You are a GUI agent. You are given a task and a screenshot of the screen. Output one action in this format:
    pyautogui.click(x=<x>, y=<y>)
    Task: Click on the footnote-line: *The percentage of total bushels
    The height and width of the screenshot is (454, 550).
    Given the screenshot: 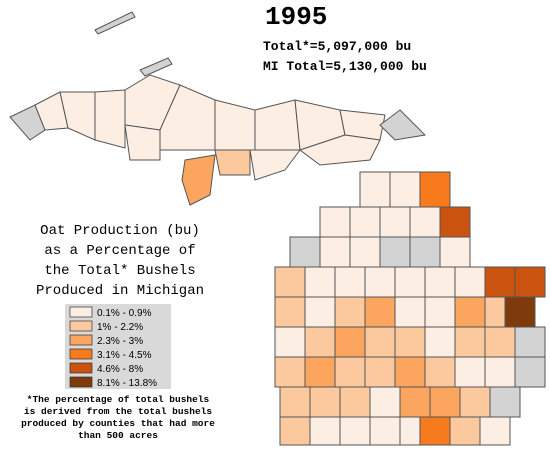 What is the action you would take?
    pyautogui.click(x=118, y=399)
    